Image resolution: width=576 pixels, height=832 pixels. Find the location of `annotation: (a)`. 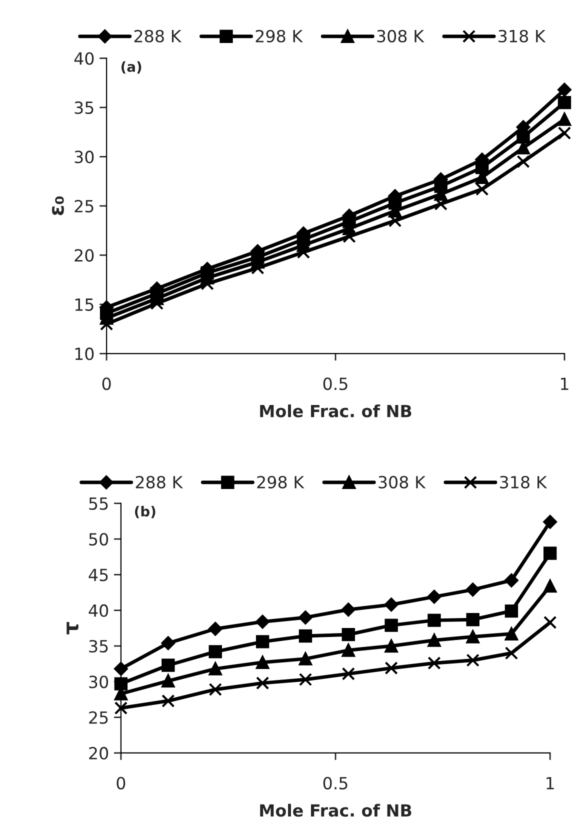

annotation: (a) is located at coordinates (131, 67).